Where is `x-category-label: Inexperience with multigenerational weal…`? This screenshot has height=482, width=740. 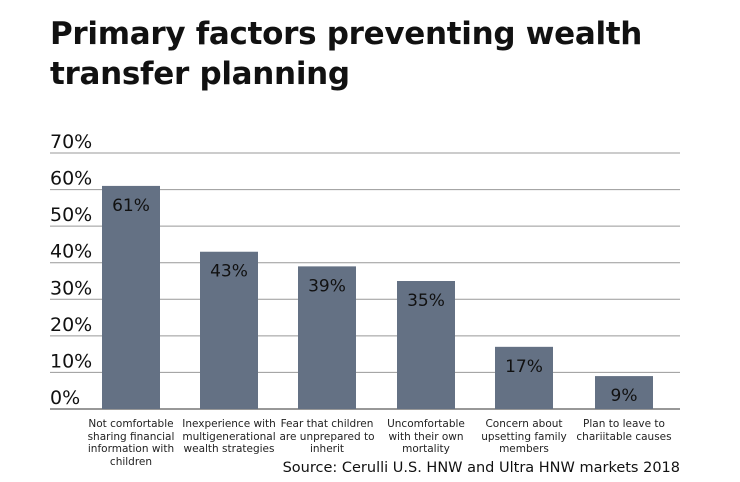
x-category-label: Inexperience with multigenerational weal… is located at coordinates (229, 436).